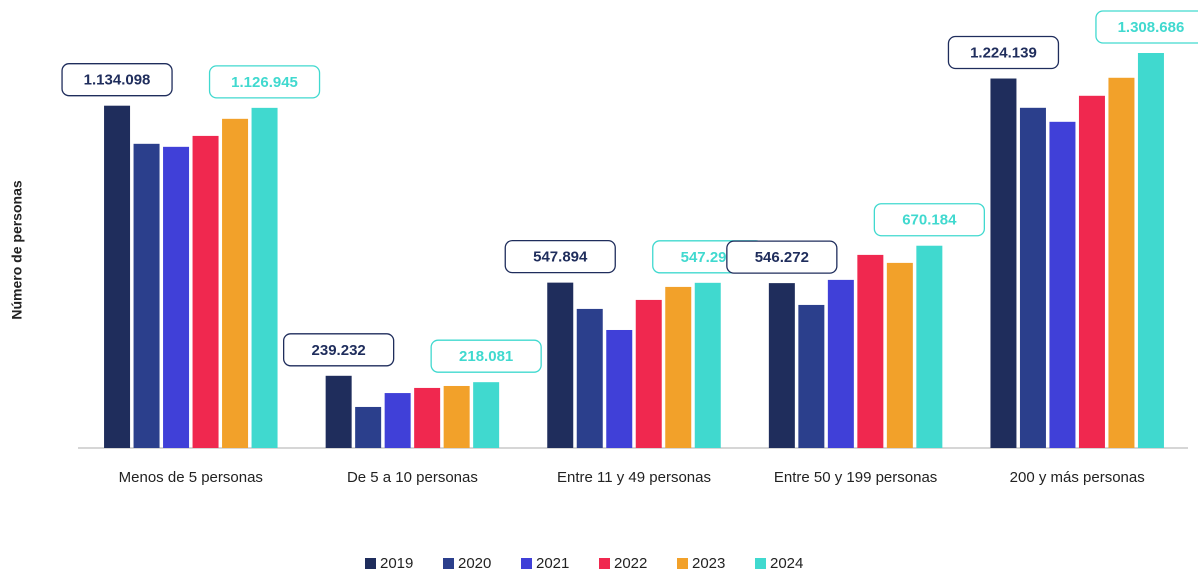  What do you see at coordinates (191, 477) in the screenshot?
I see `x-tick-label: Menos de 5 personas` at bounding box center [191, 477].